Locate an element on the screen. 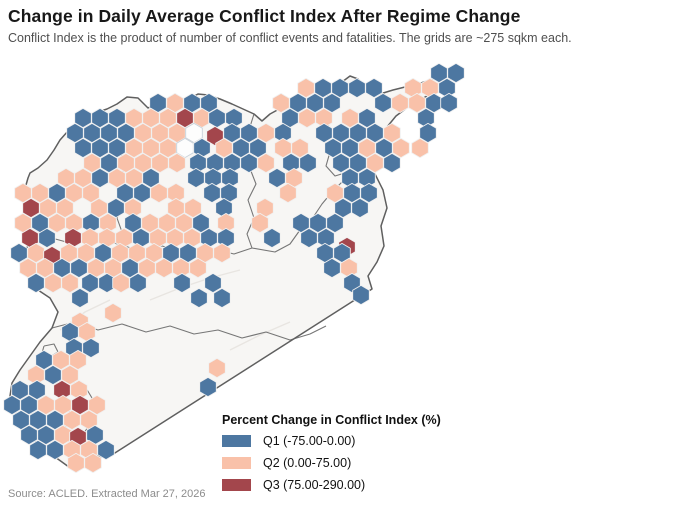 The width and height of the screenshot is (678, 513). legend-swatch-q2 is located at coordinates (236, 462).